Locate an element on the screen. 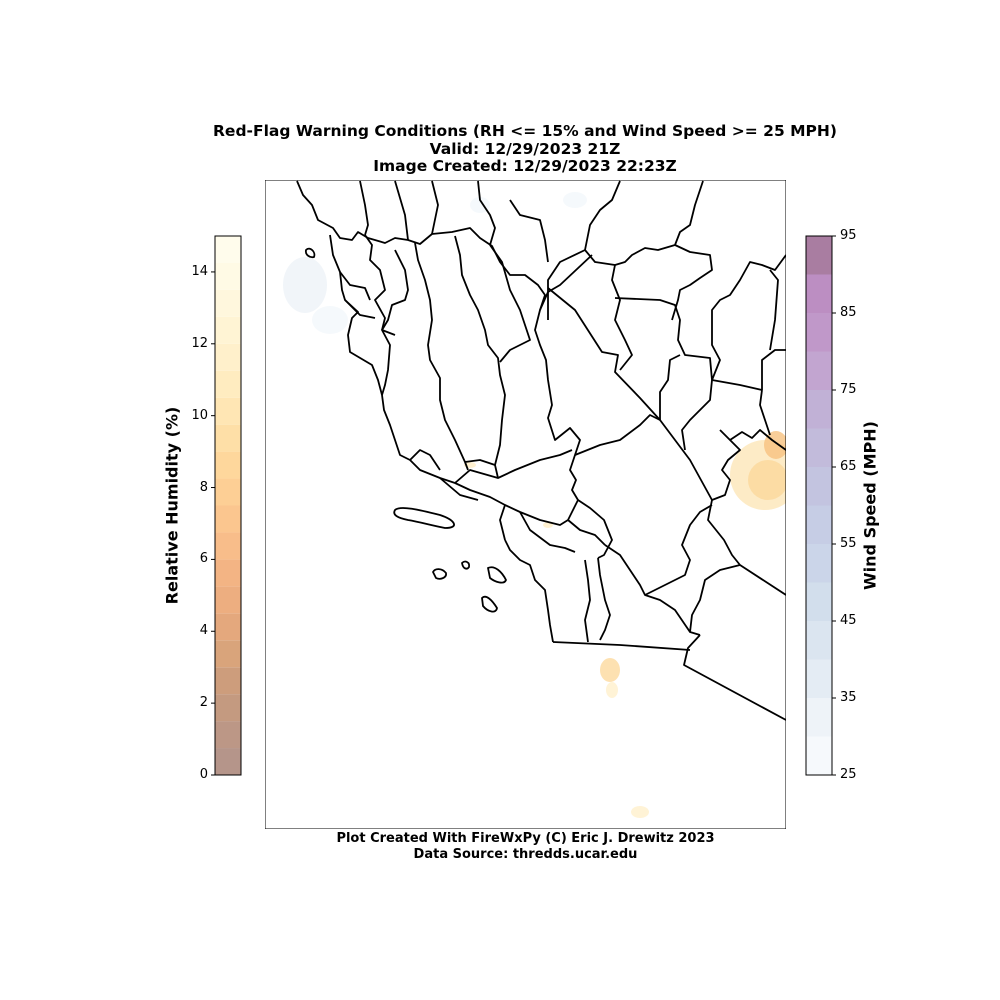 The width and height of the screenshot is (1000, 1000). relative-humidity-colorbar is located at coordinates (228, 505).